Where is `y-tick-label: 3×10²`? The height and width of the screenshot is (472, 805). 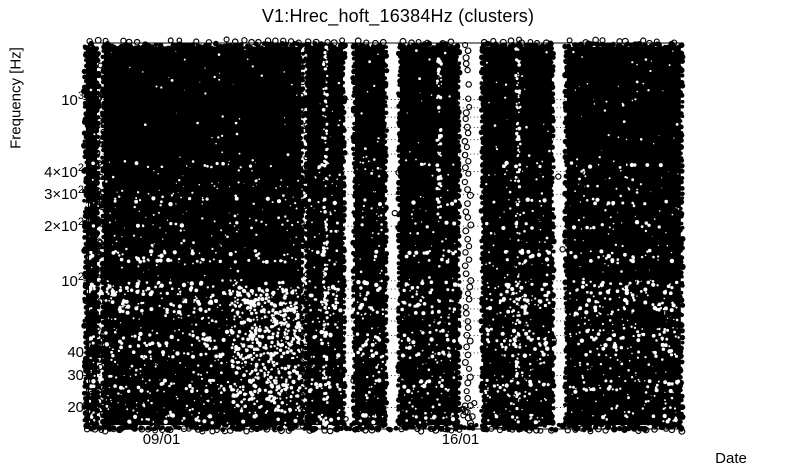
y-tick-label: 3×10² is located at coordinates (64, 194).